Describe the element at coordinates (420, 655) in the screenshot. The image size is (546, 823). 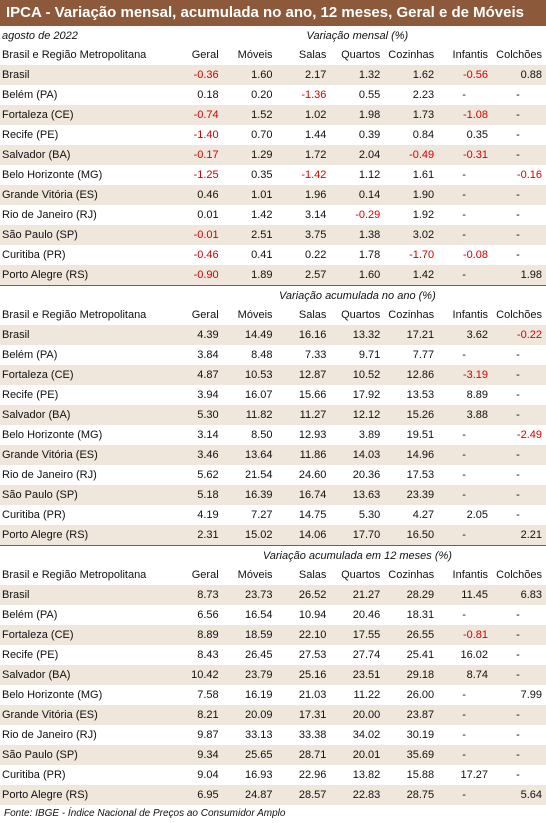
I see `value-cell: 25.41` at that location.